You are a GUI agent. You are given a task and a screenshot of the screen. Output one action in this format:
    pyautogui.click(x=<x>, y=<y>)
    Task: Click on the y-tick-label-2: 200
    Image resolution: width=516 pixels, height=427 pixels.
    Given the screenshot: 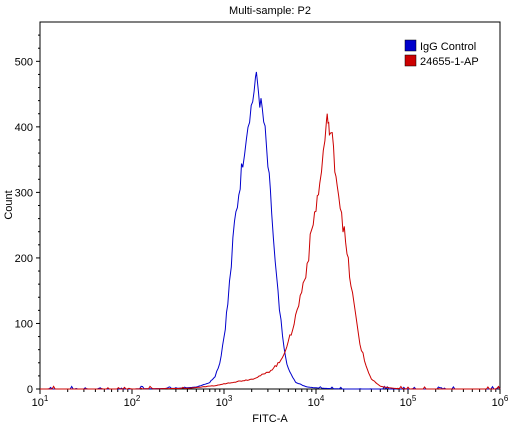 What is the action you would take?
    pyautogui.click(x=24, y=259)
    